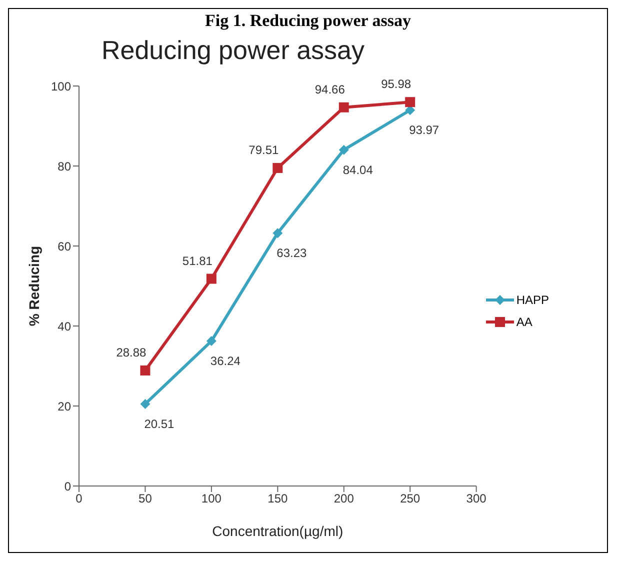 This screenshot has height=566, width=622. I want to click on y-tick-label: 60, so click(65, 246).